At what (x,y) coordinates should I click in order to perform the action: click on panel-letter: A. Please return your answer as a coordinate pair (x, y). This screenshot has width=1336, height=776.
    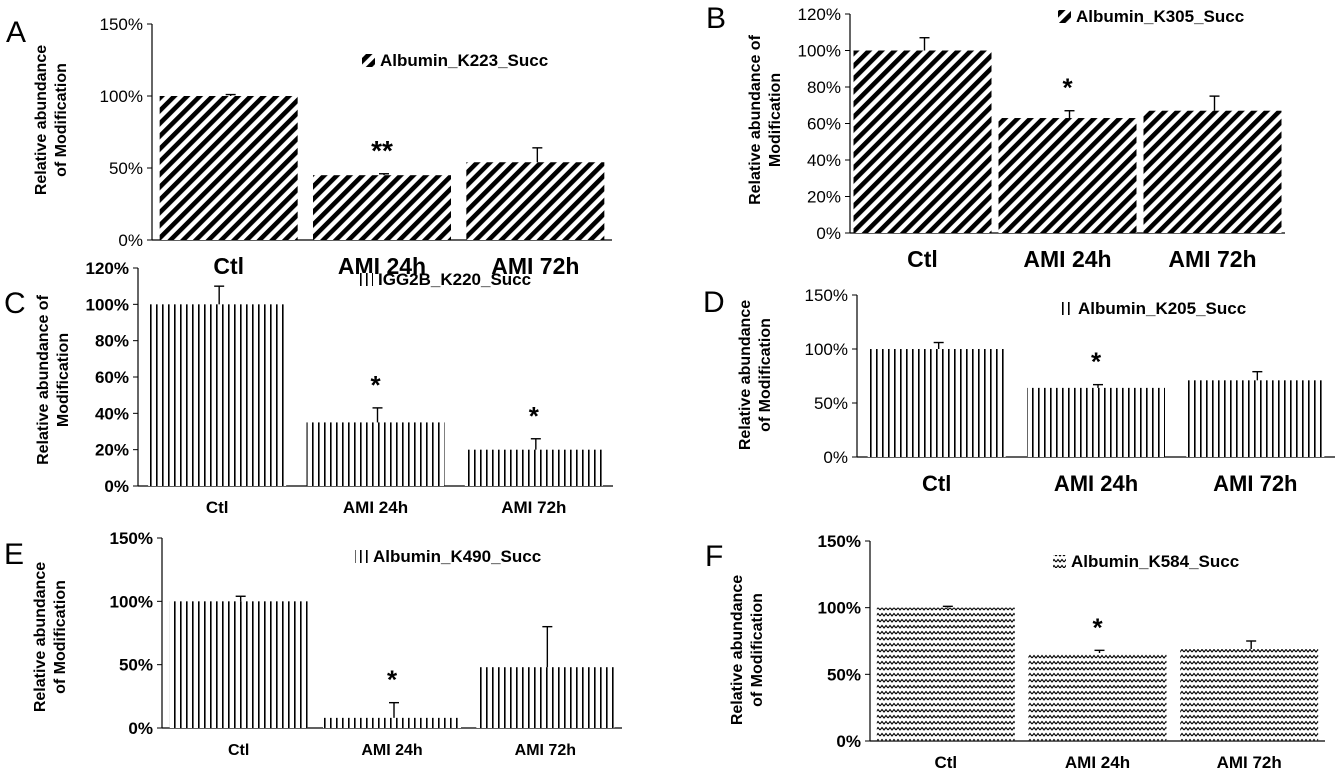
    Looking at the image, I should click on (16, 32).